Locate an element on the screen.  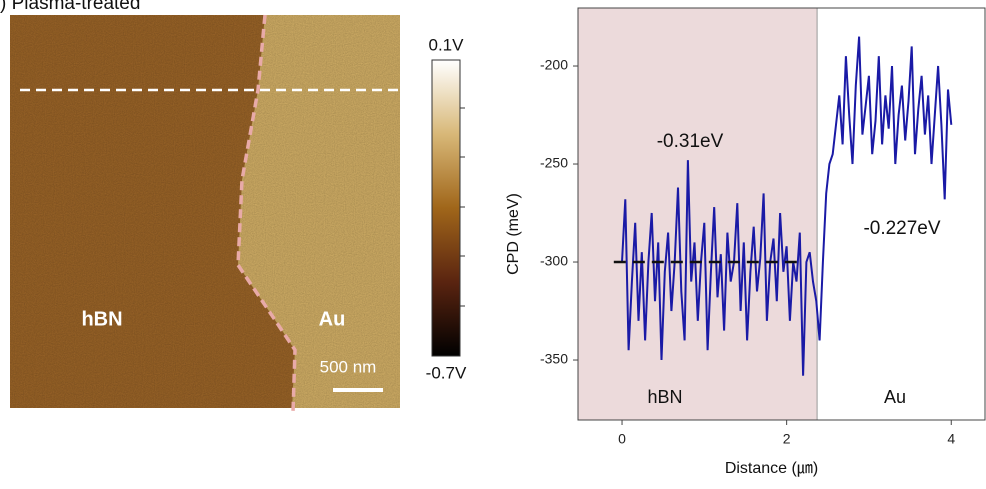
y-axis-label: CPD (meV) is located at coordinates (513, 234).